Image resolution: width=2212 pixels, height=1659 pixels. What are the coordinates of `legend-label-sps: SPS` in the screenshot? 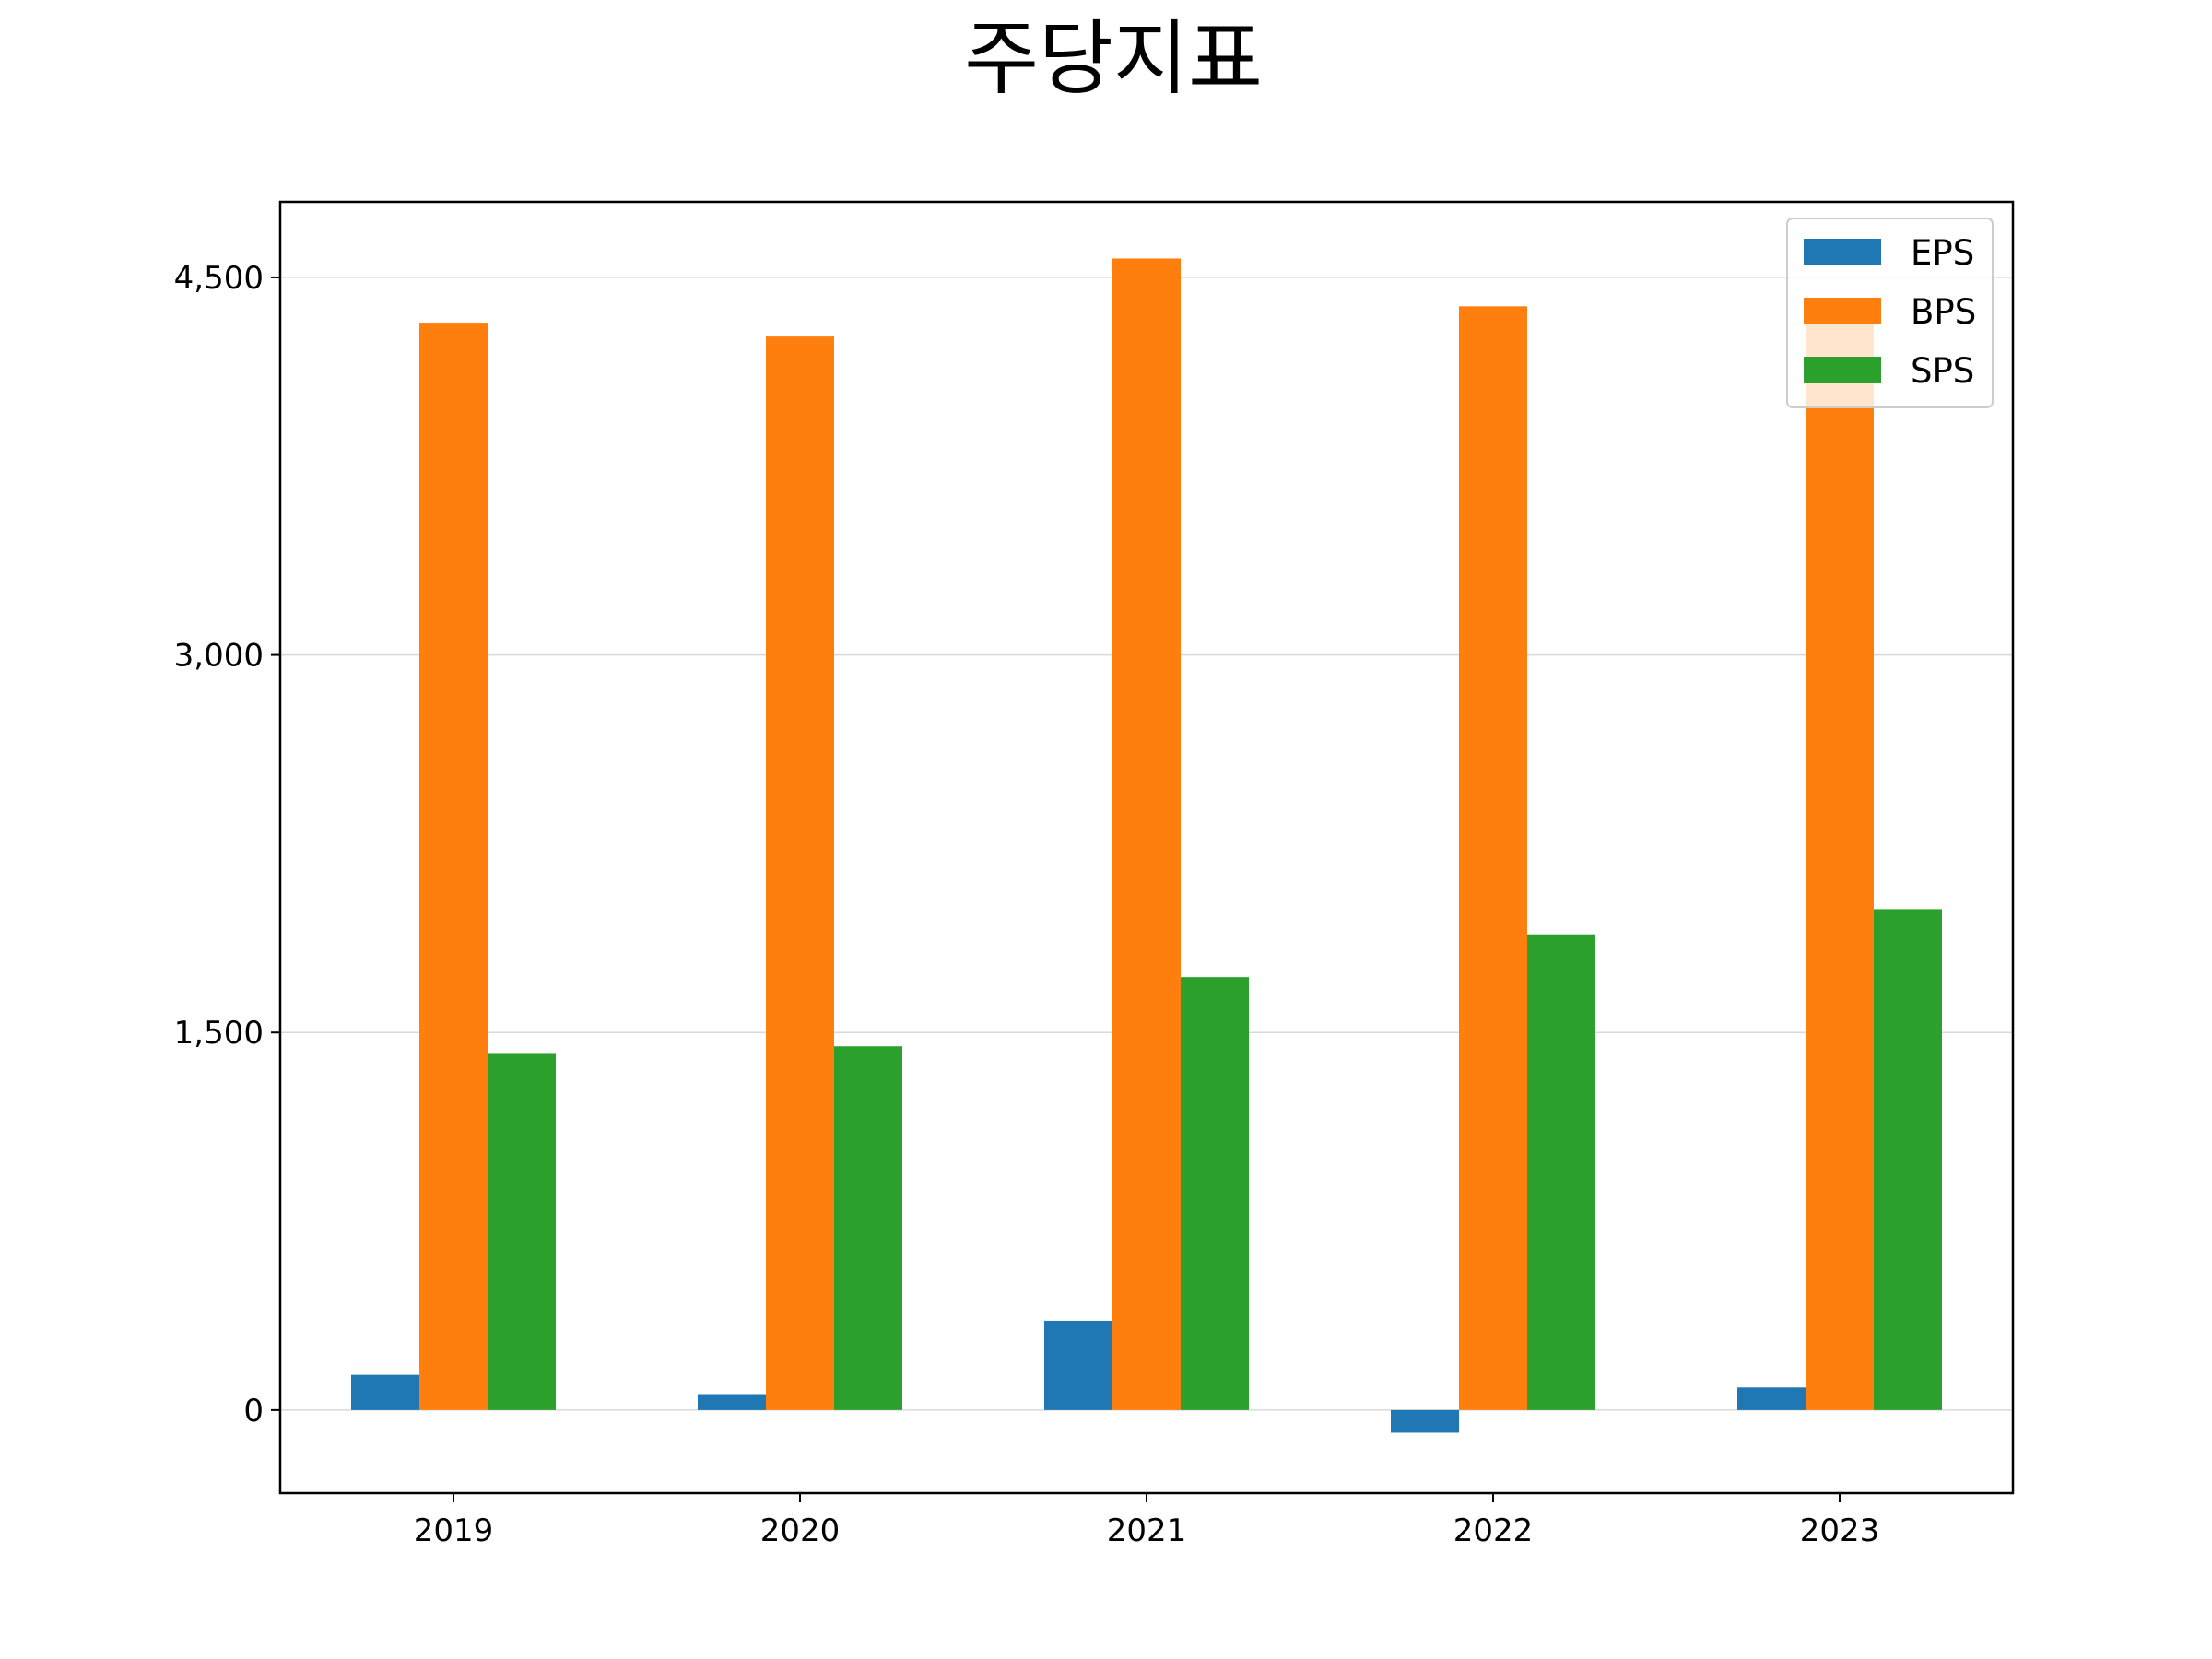 It's located at (1942, 371).